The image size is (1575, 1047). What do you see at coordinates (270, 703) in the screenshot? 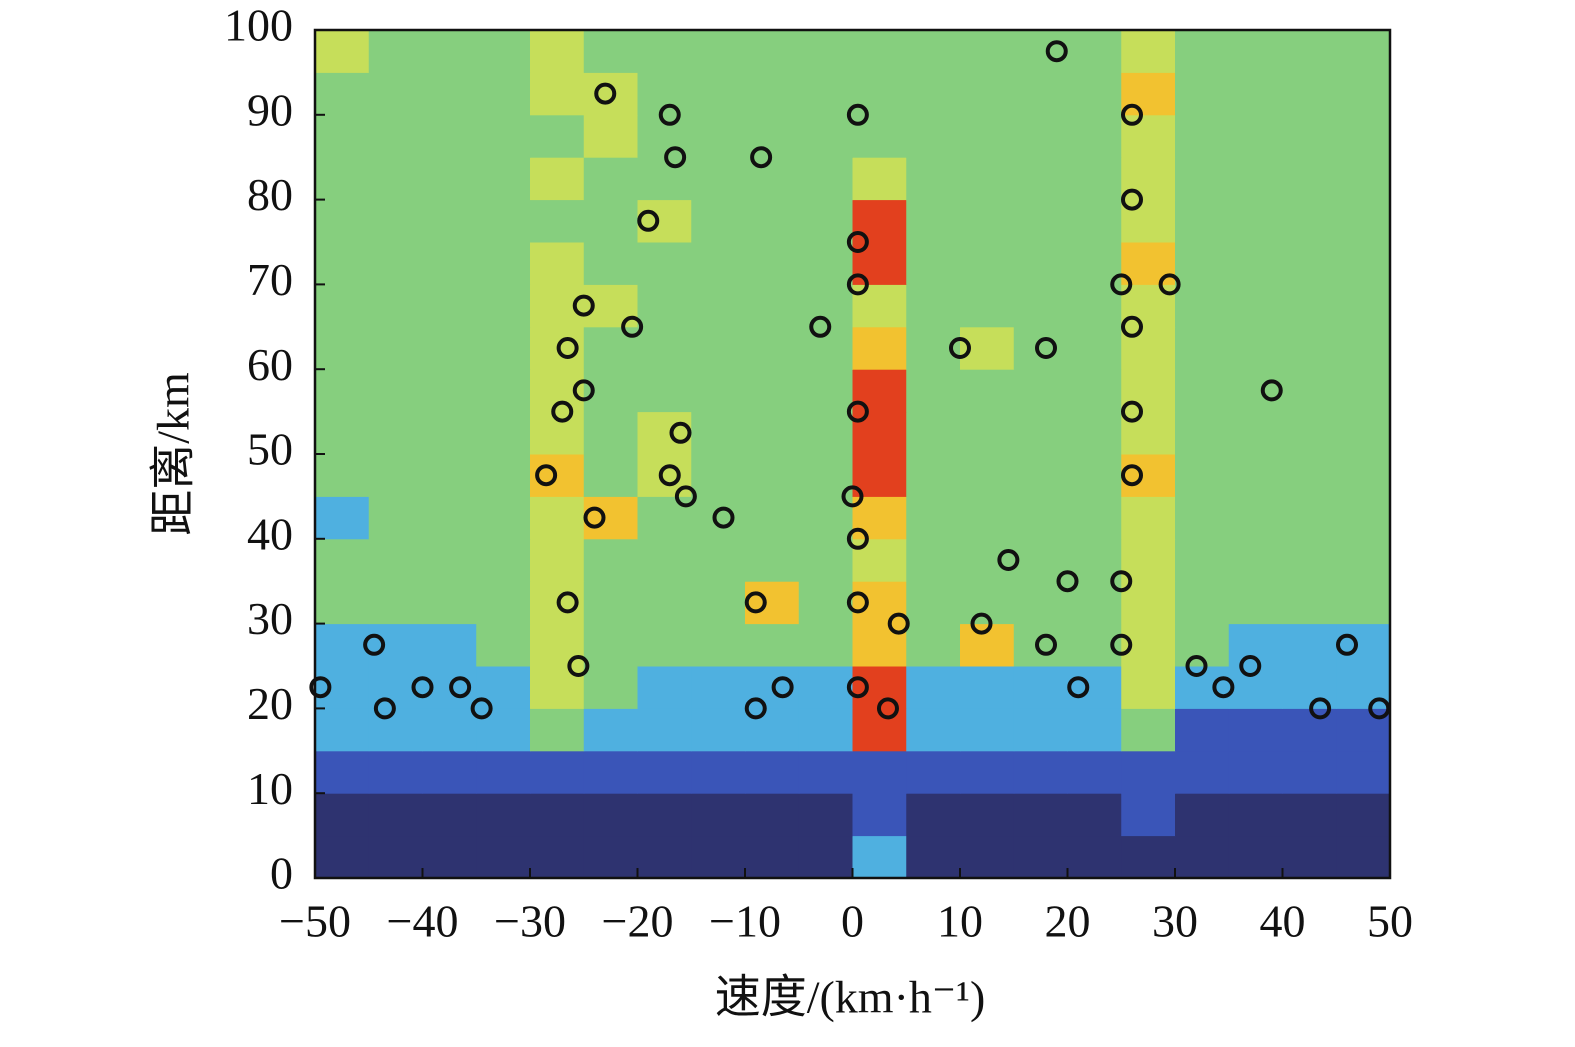
I see `y-tick-label: 20` at bounding box center [270, 703].